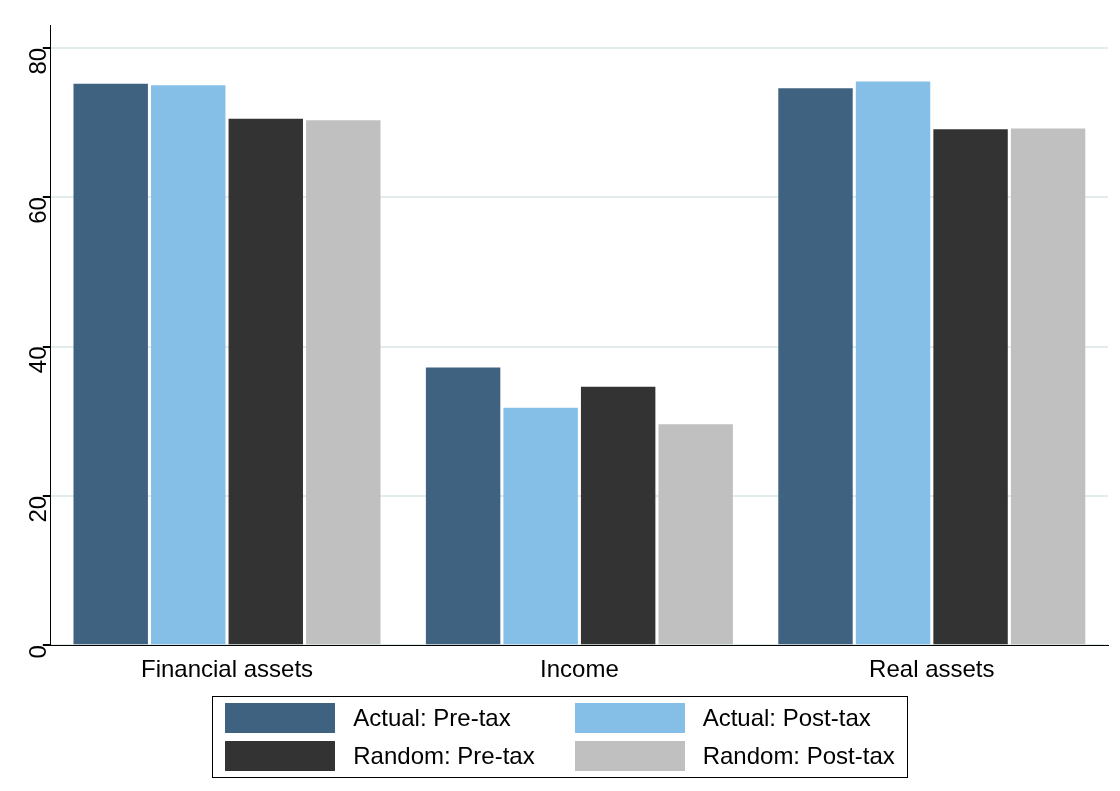 This screenshot has width=1120, height=791. Describe the element at coordinates (227, 669) in the screenshot. I see `x-tick-label: Financial assets` at that location.